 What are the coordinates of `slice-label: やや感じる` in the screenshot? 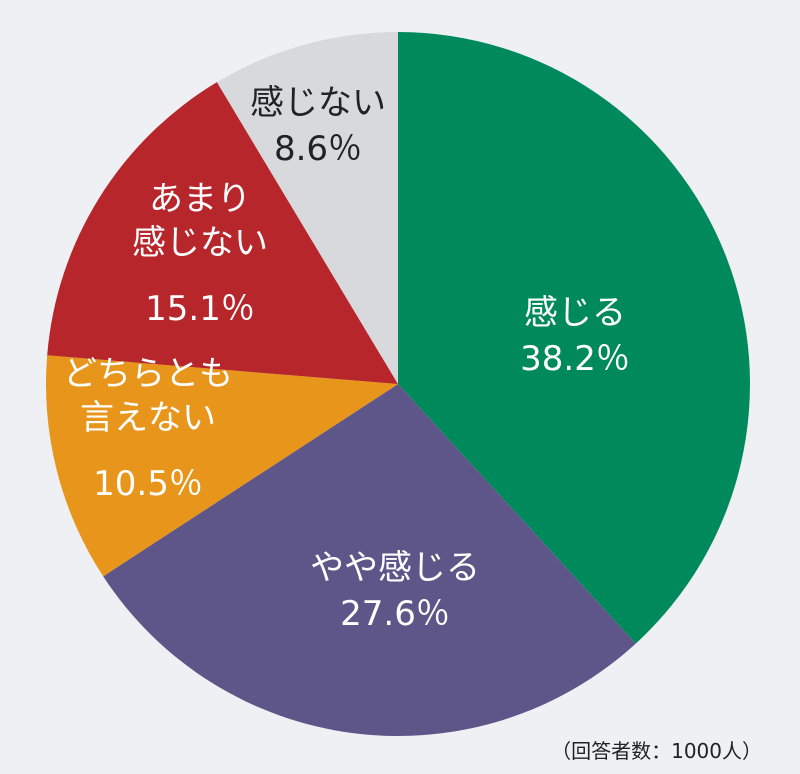 It's located at (395, 567).